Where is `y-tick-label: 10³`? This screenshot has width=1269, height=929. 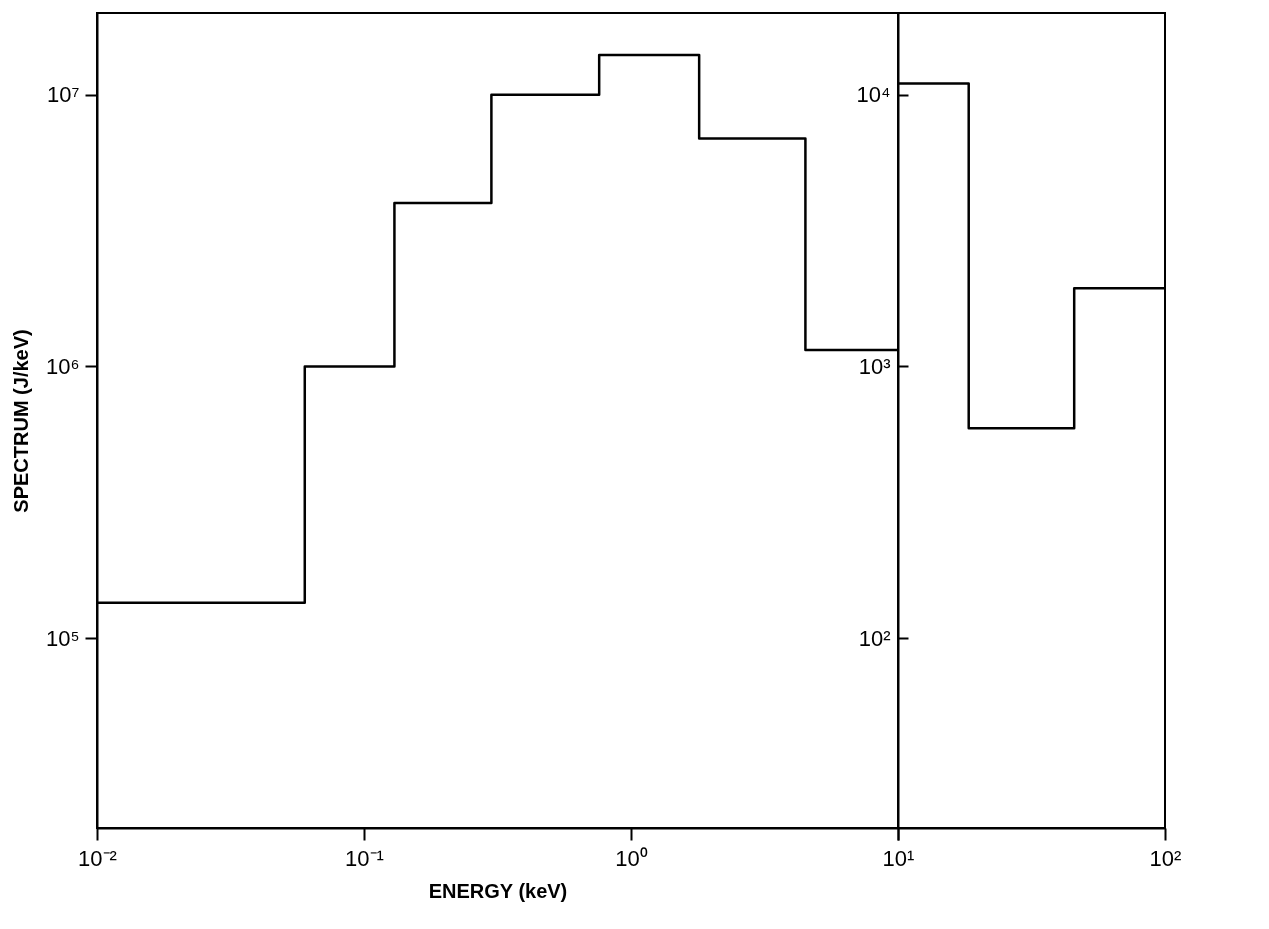
y-tick-label: 10³ is located at coordinates (874, 366).